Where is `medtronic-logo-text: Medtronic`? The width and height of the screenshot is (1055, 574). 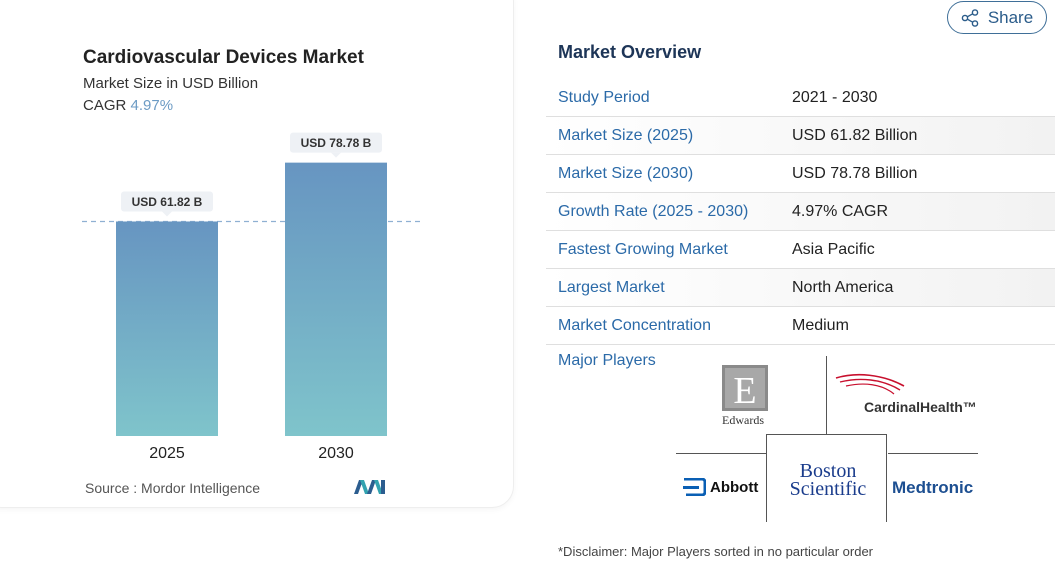 medtronic-logo-text: Medtronic is located at coordinates (933, 487).